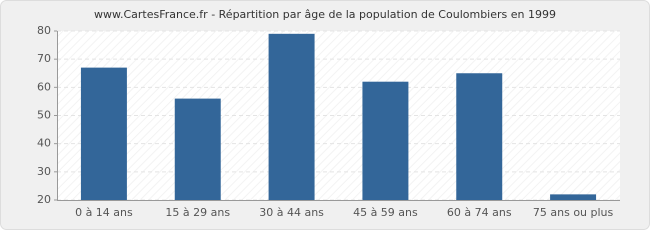  Describe the element at coordinates (104, 212) in the screenshot. I see `x-tick-label: 0 à 14 ans` at that location.